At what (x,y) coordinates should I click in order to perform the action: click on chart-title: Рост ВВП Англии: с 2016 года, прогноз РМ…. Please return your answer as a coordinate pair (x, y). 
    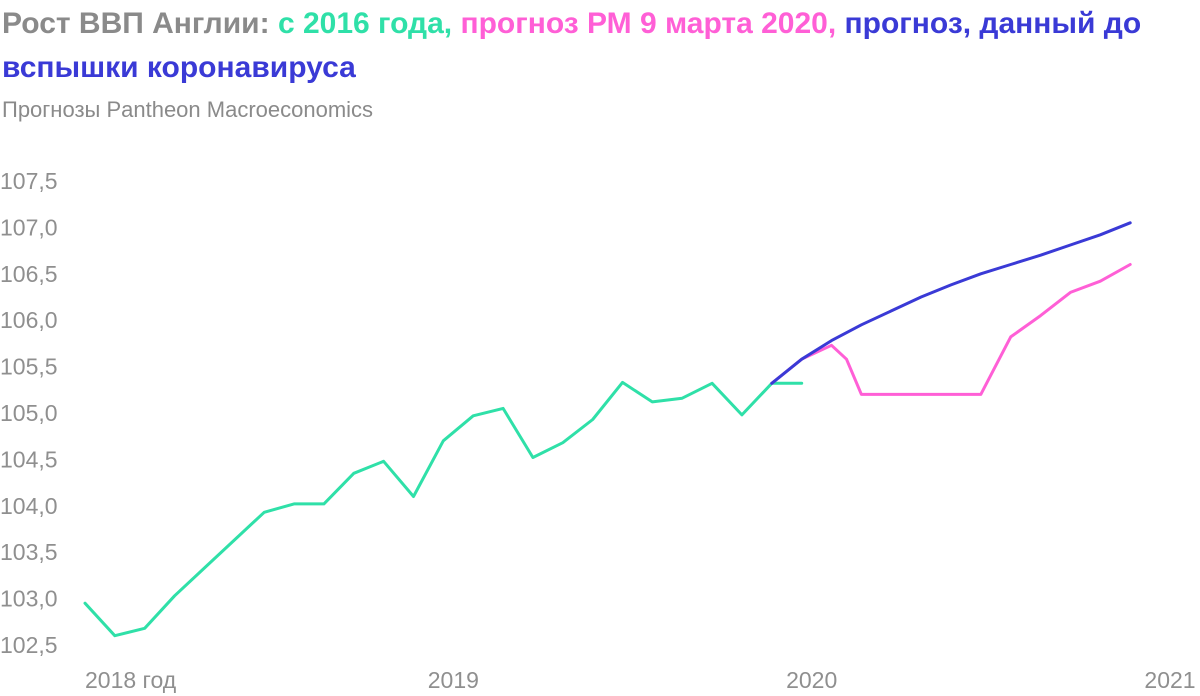
    Looking at the image, I should click on (597, 46).